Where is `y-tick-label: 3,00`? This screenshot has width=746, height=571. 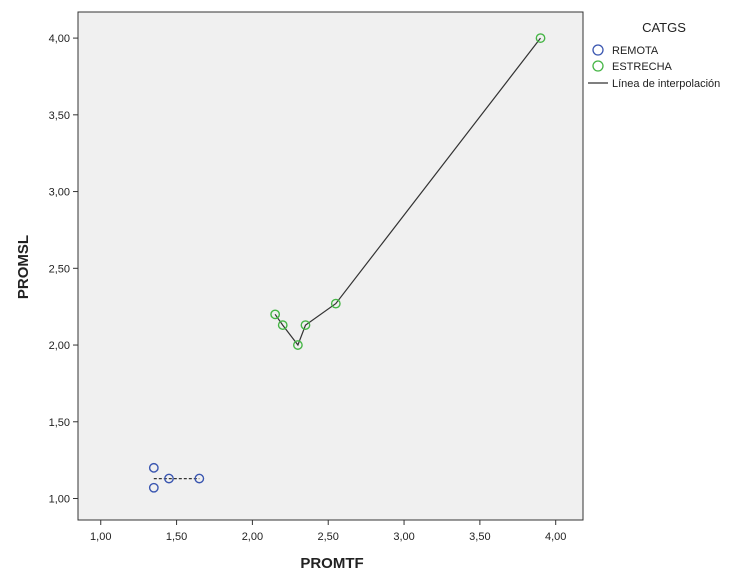
y-tick-label: 3,00 is located at coordinates (59, 193).